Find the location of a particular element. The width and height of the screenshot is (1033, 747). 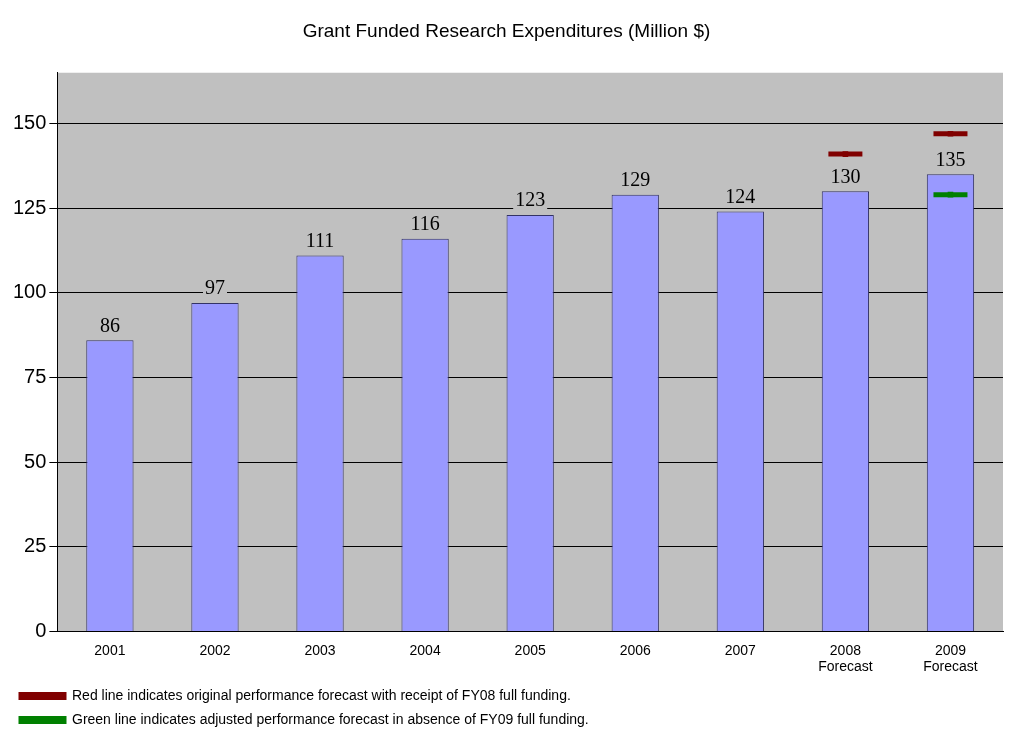

x-tick-label: 2004 is located at coordinates (425, 649).